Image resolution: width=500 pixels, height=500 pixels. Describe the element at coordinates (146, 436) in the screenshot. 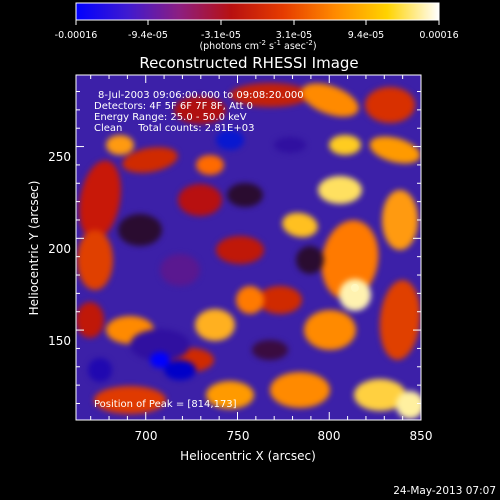

I see `x-tick-label: 700` at that location.